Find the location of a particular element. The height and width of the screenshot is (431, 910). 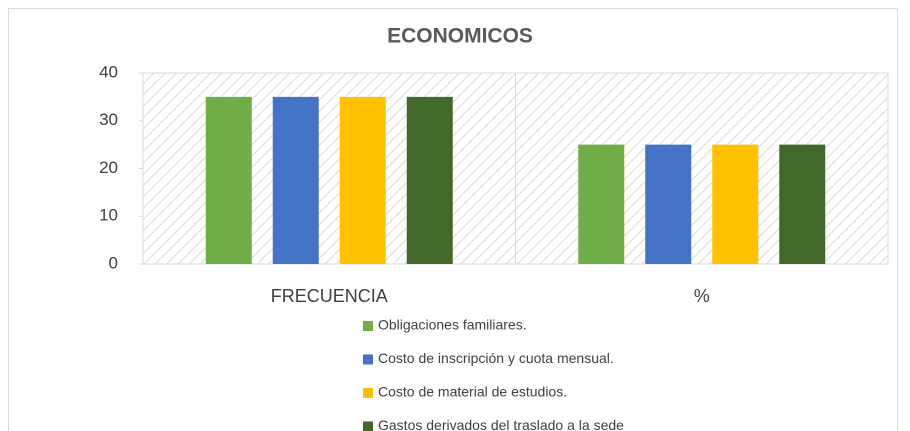

x-tick-label: FRECUENCIA is located at coordinates (329, 296).